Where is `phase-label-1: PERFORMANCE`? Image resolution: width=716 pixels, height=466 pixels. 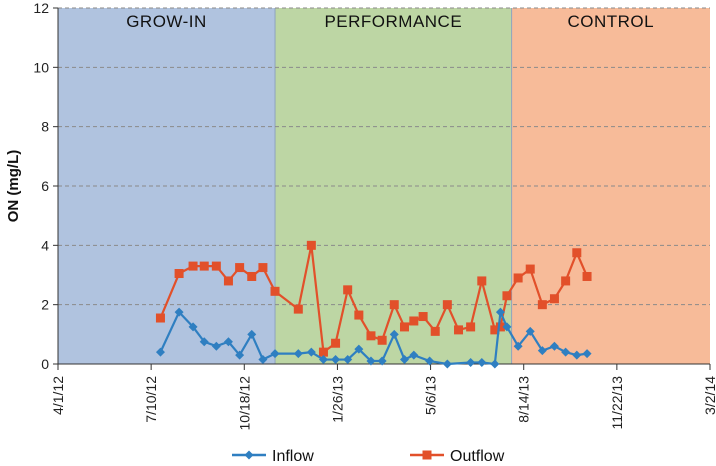
phase-label-1: PERFORMANCE is located at coordinates (393, 21).